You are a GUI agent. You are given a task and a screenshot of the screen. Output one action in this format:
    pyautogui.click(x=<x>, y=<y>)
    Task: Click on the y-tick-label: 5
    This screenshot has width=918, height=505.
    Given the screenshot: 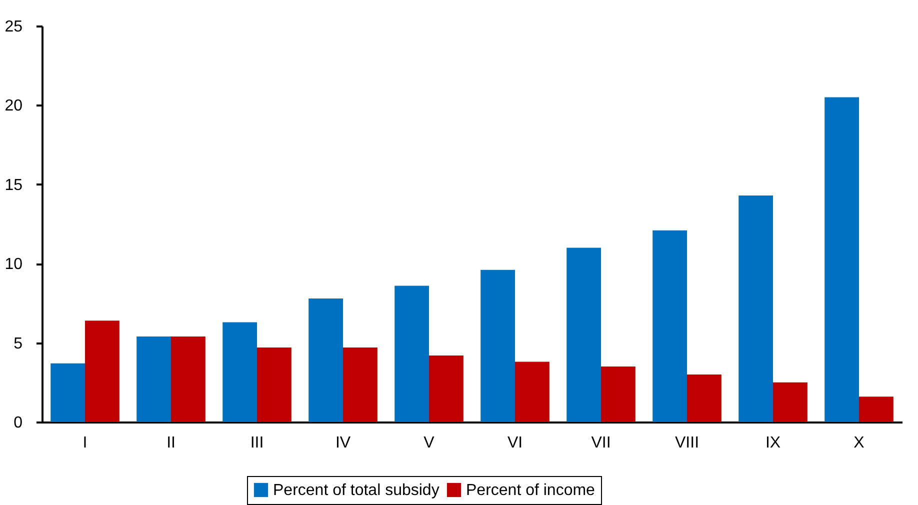 What is the action you would take?
    pyautogui.click(x=18, y=343)
    